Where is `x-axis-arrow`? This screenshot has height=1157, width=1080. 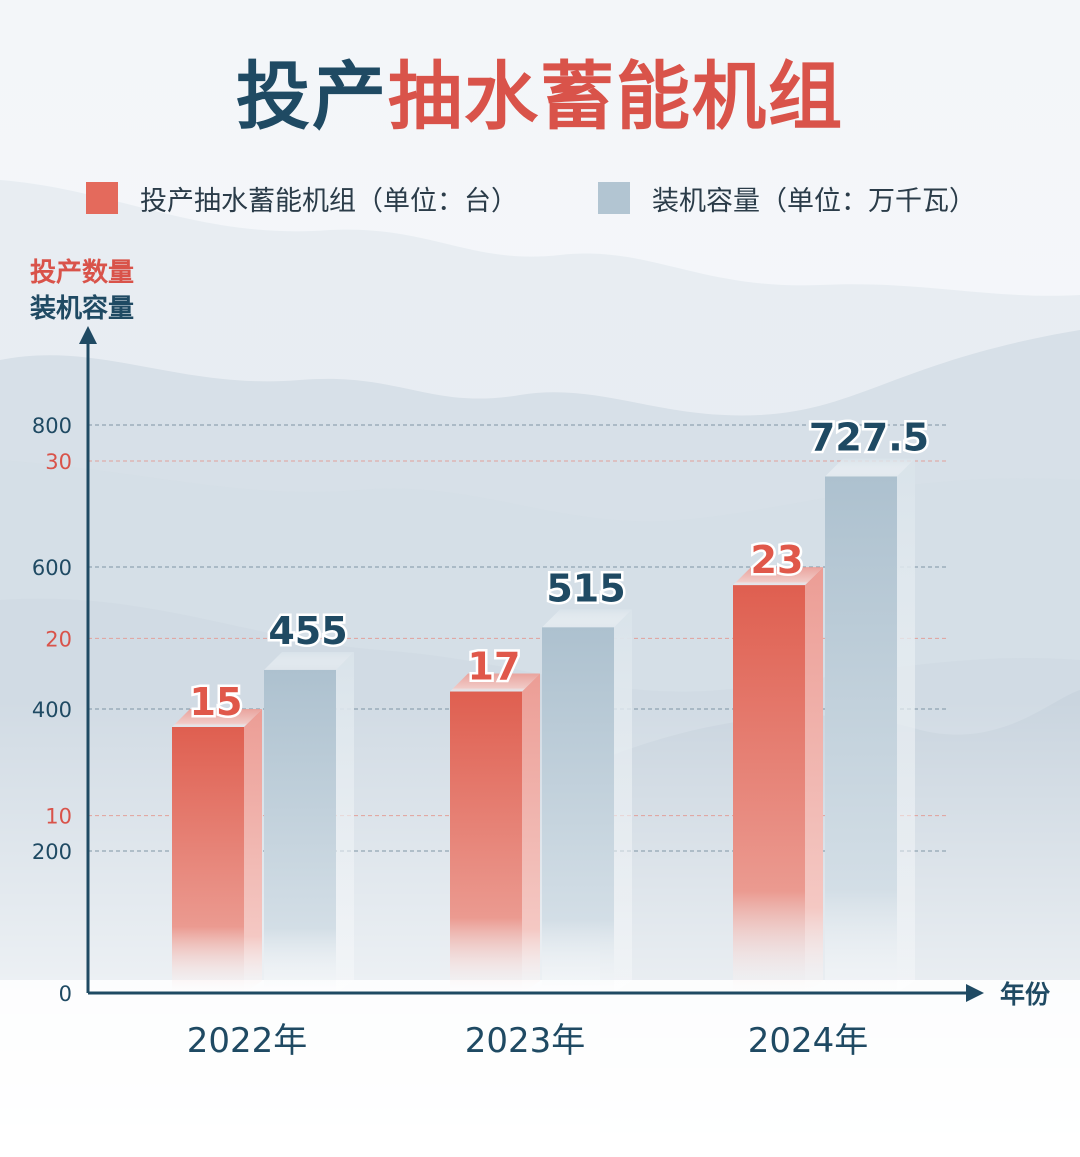 x-axis-arrow is located at coordinates (975, 993).